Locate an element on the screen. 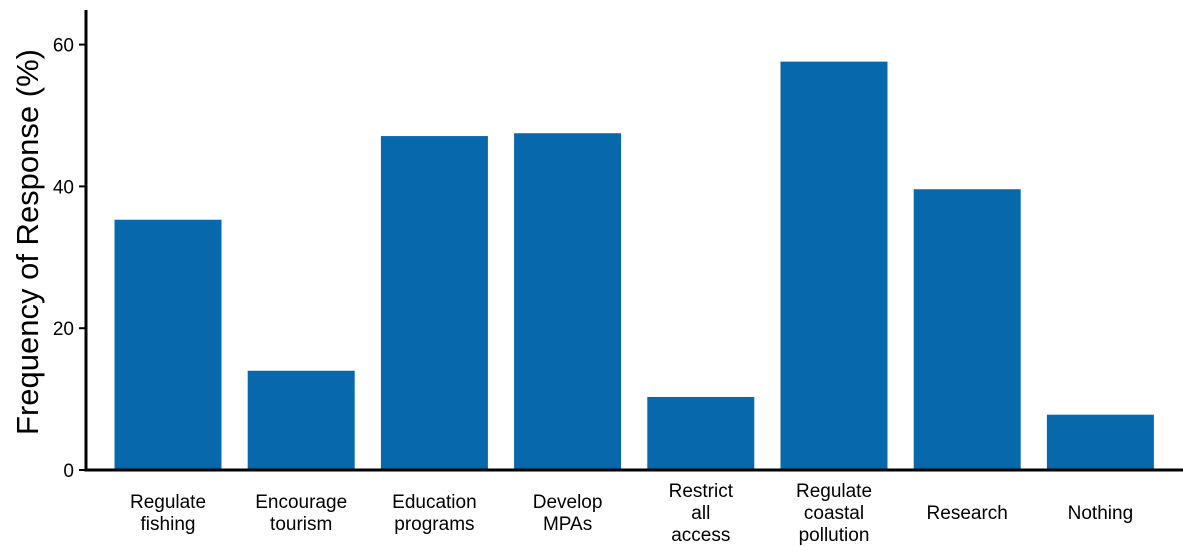 The image size is (1183, 546). category-label: Nothing is located at coordinates (1101, 513).